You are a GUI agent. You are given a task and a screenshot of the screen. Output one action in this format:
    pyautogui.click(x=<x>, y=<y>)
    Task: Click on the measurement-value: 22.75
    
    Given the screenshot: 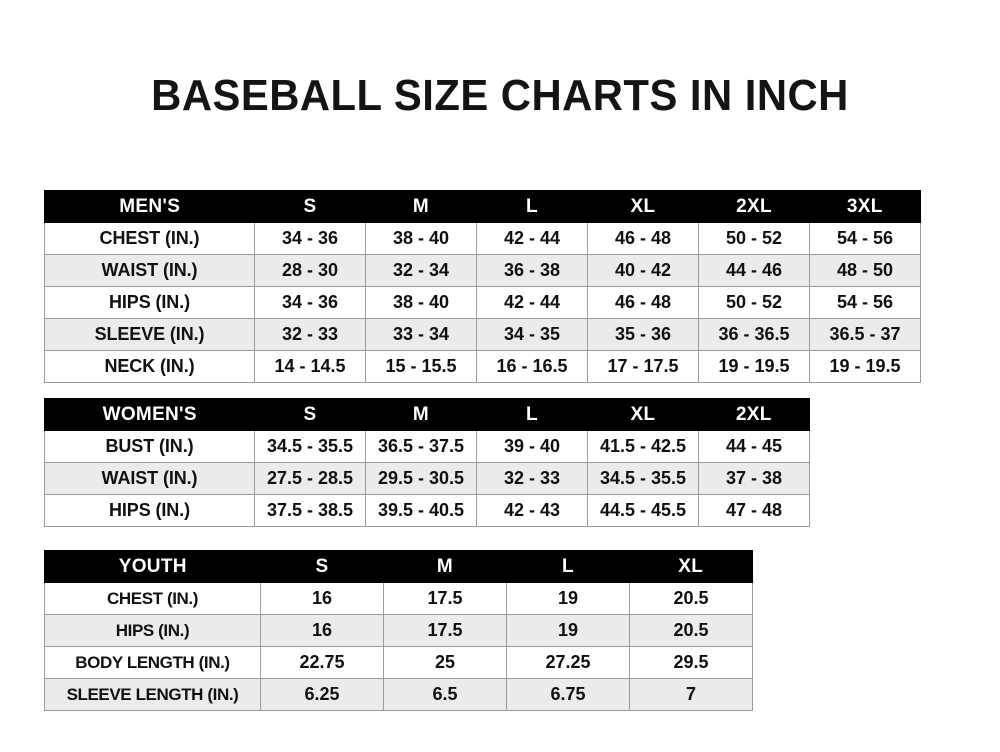 What is the action you would take?
    pyautogui.click(x=322, y=662)
    